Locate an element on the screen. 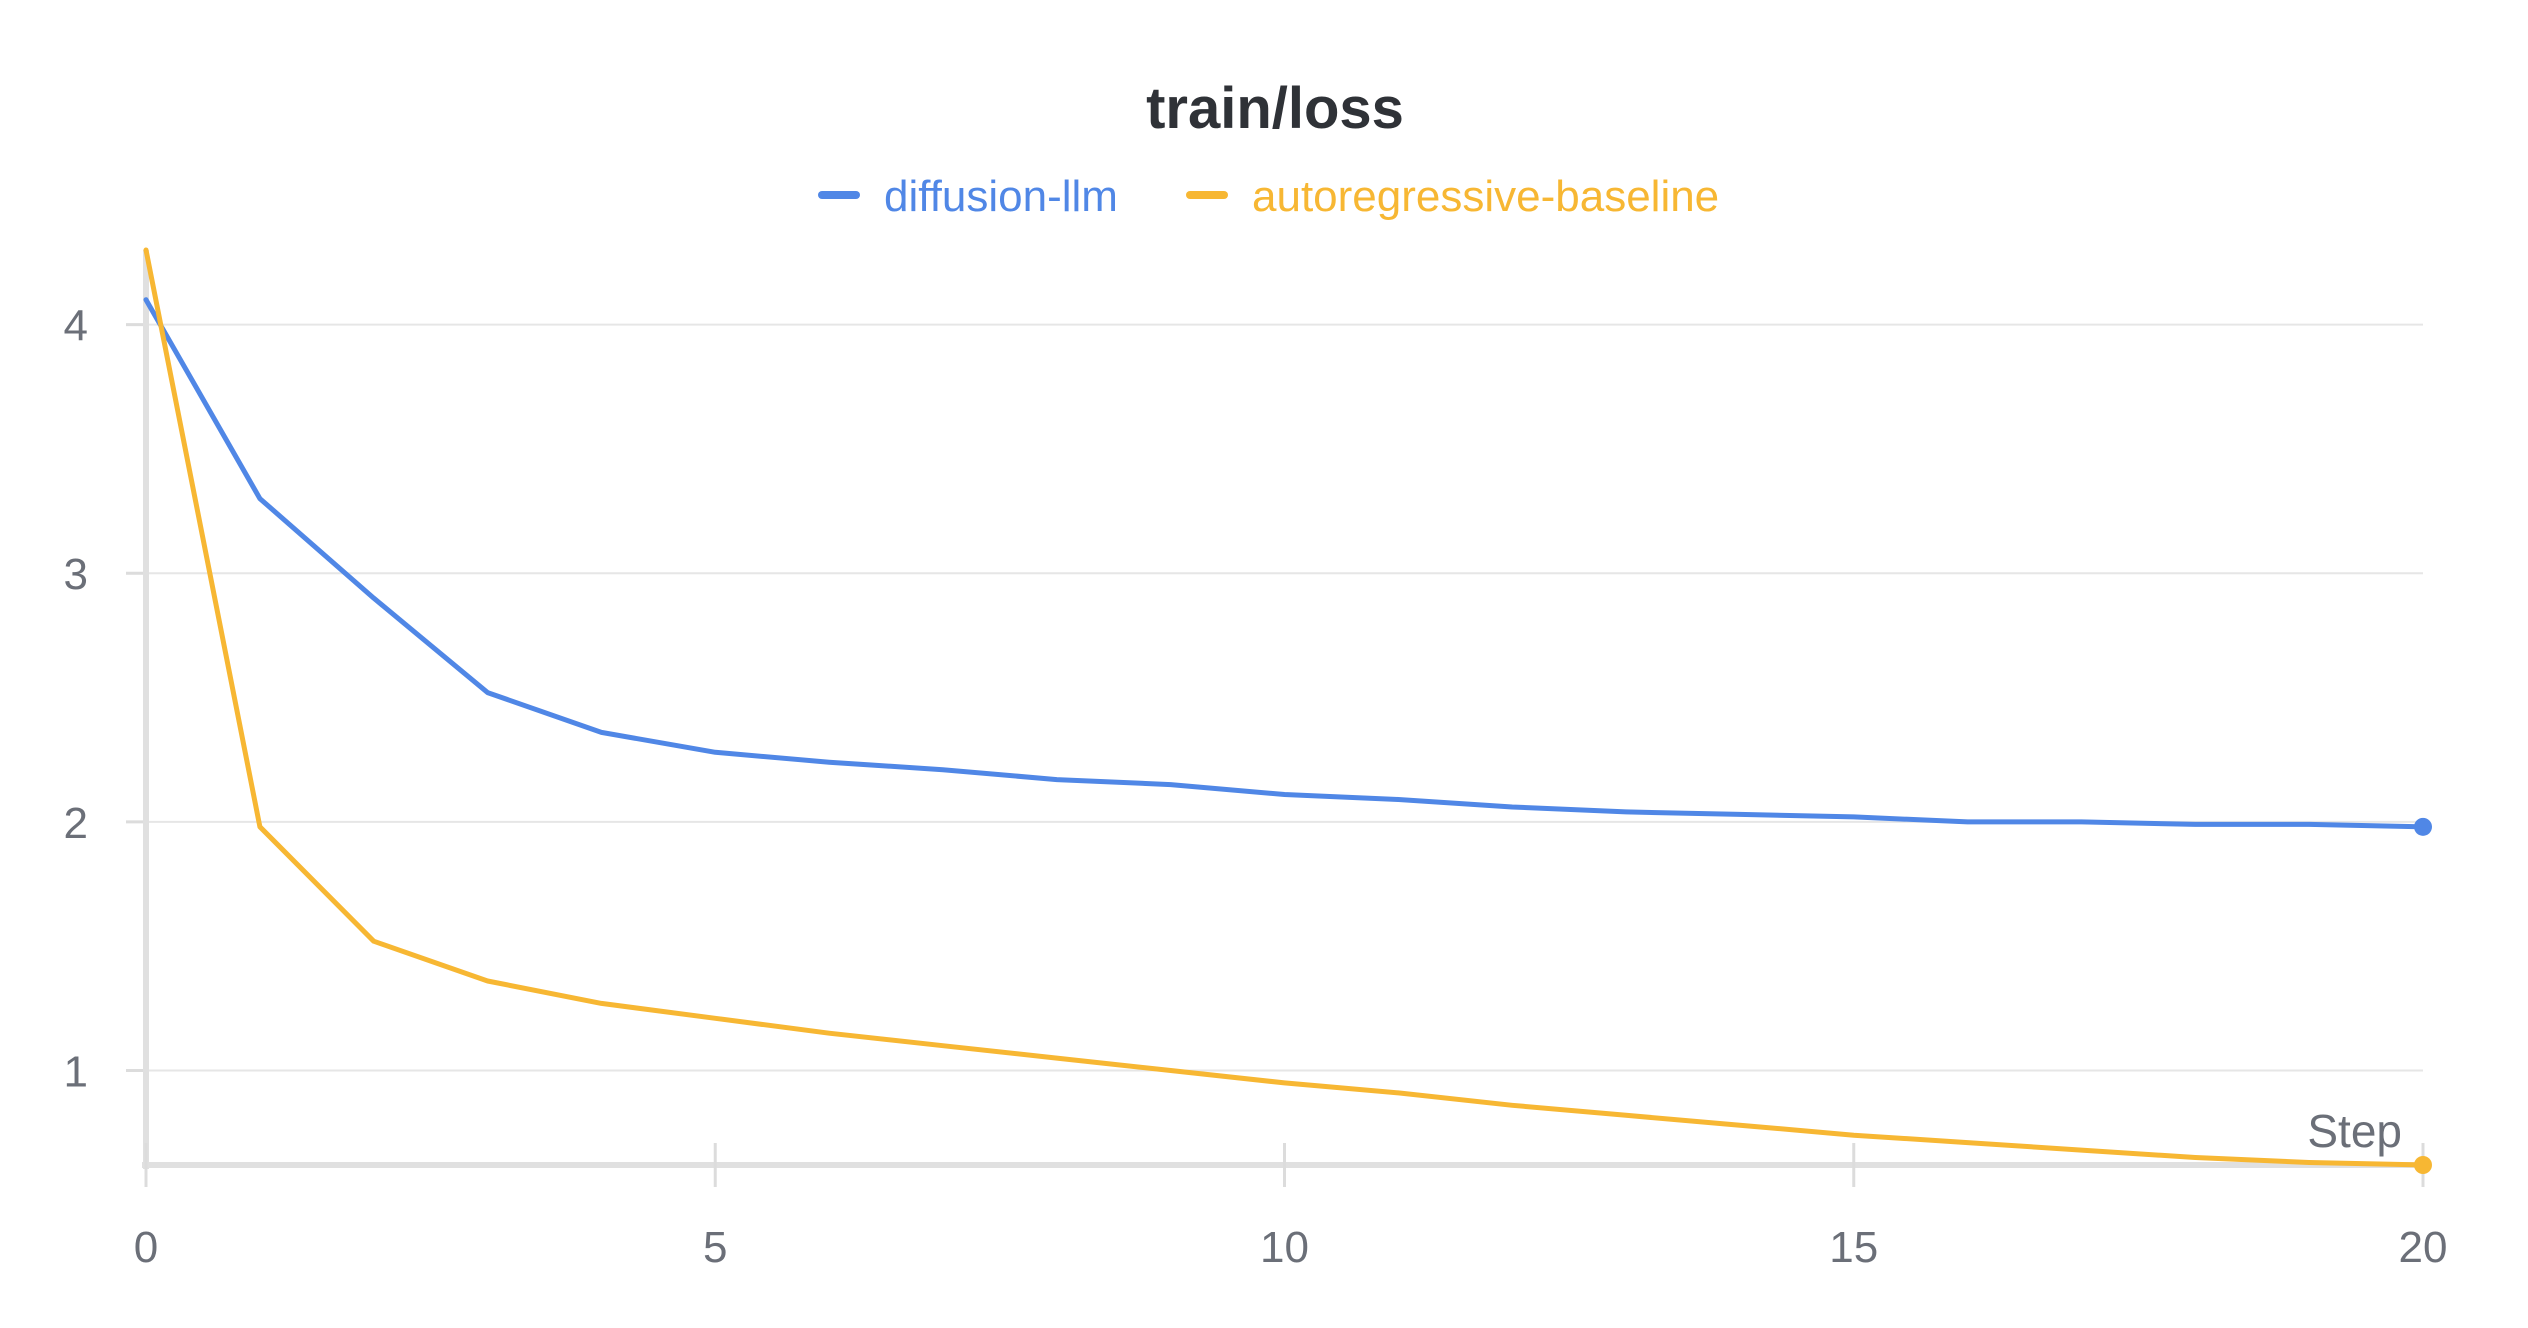 The height and width of the screenshot is (1328, 2528). y-tick-label-2: 2 is located at coordinates (76, 823).